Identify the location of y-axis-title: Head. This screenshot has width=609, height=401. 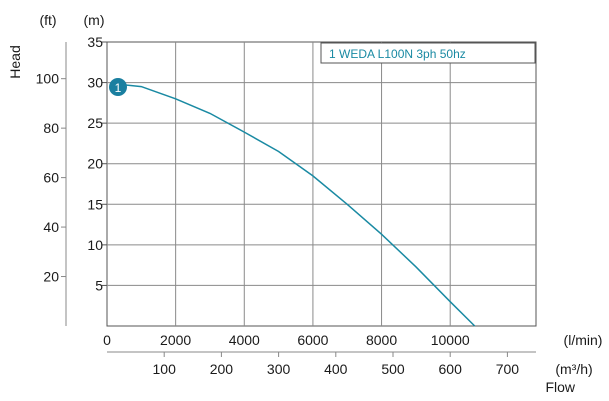
(15, 61).